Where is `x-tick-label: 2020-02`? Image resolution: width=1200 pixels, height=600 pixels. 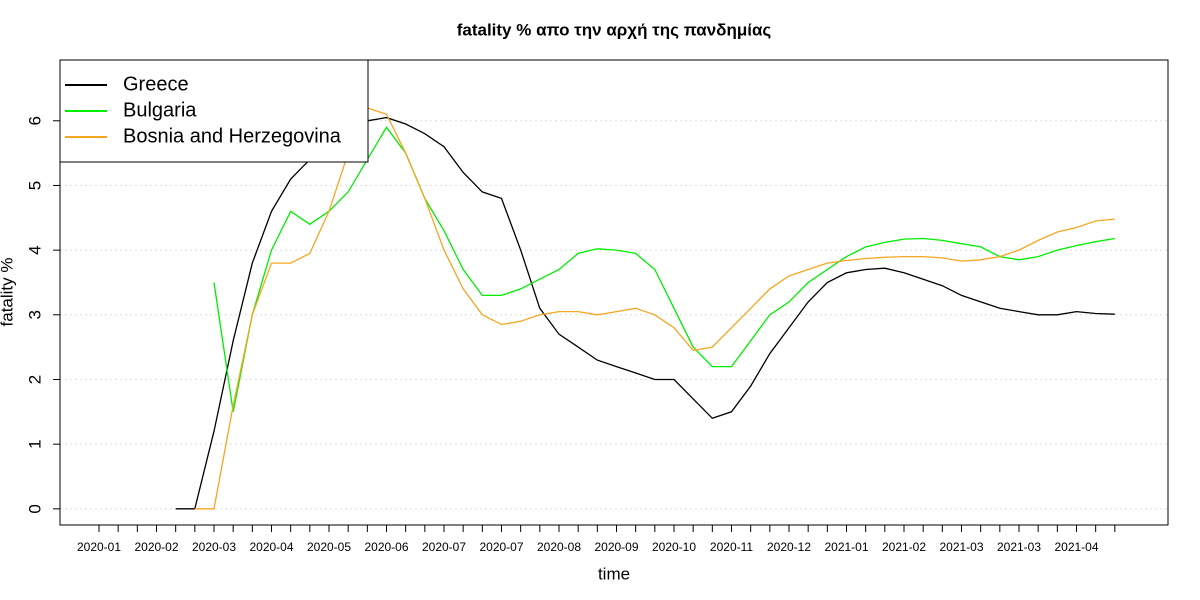
x-tick-label: 2020-02 is located at coordinates (156, 547).